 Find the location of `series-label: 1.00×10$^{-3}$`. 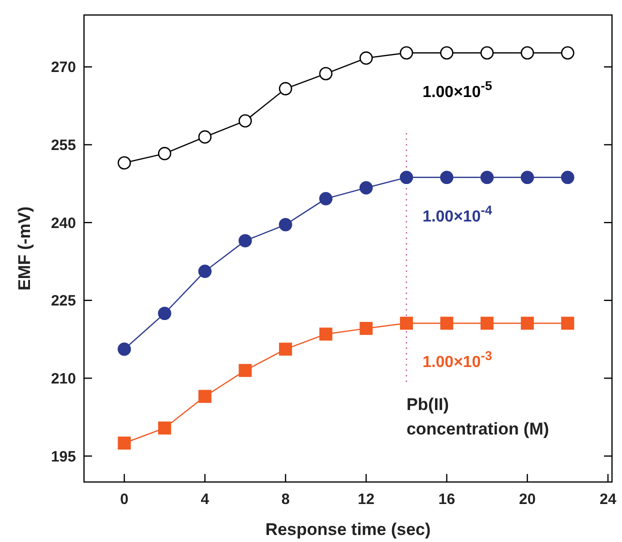

series-label: 1.00×10$^{-3}$ is located at coordinates (457, 360).